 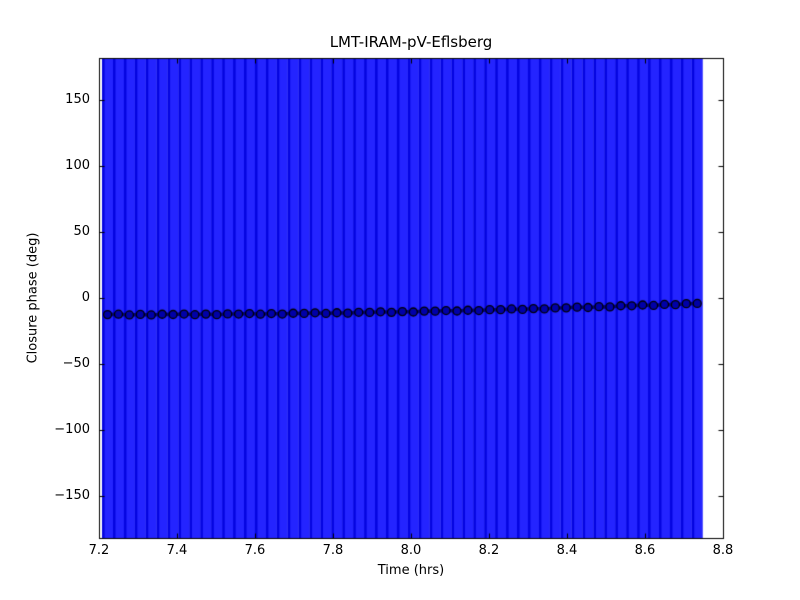 What do you see at coordinates (255, 550) in the screenshot?
I see `x-tick-label: 7.6` at bounding box center [255, 550].